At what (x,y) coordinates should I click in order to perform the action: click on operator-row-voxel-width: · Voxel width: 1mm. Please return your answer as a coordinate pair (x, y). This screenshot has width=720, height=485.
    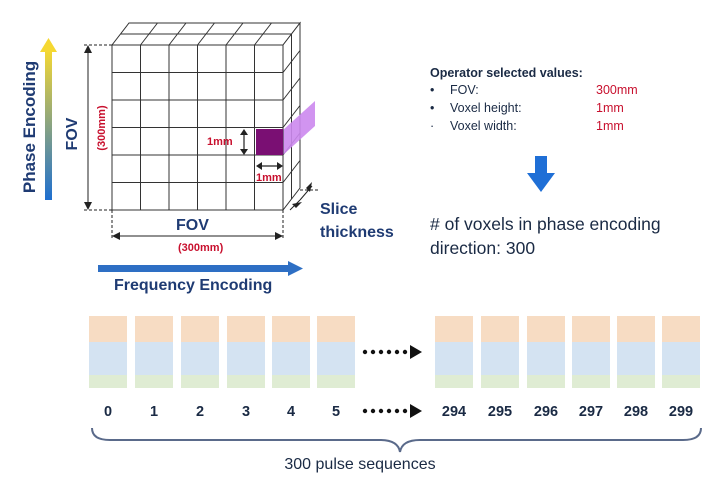
    Looking at the image, I should click on (534, 126).